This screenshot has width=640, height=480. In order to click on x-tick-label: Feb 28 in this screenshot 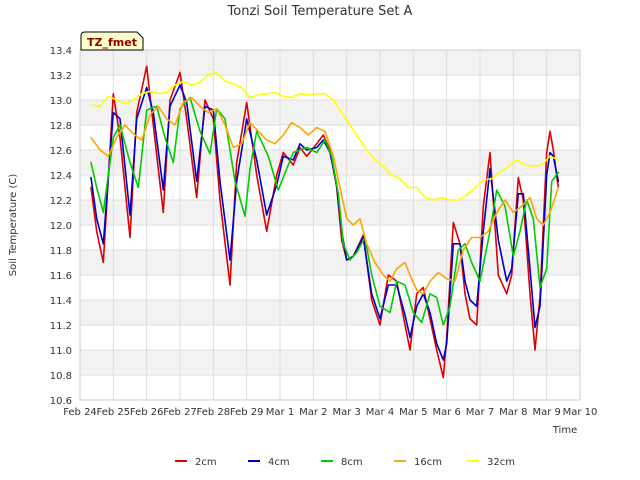, I will do `click(214, 412)`.